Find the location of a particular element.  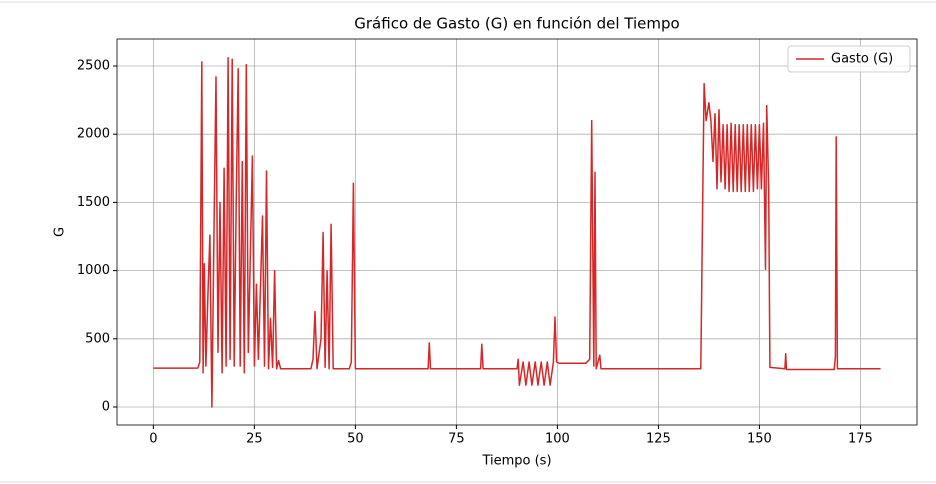

x-tick-label: 50 is located at coordinates (355, 439).